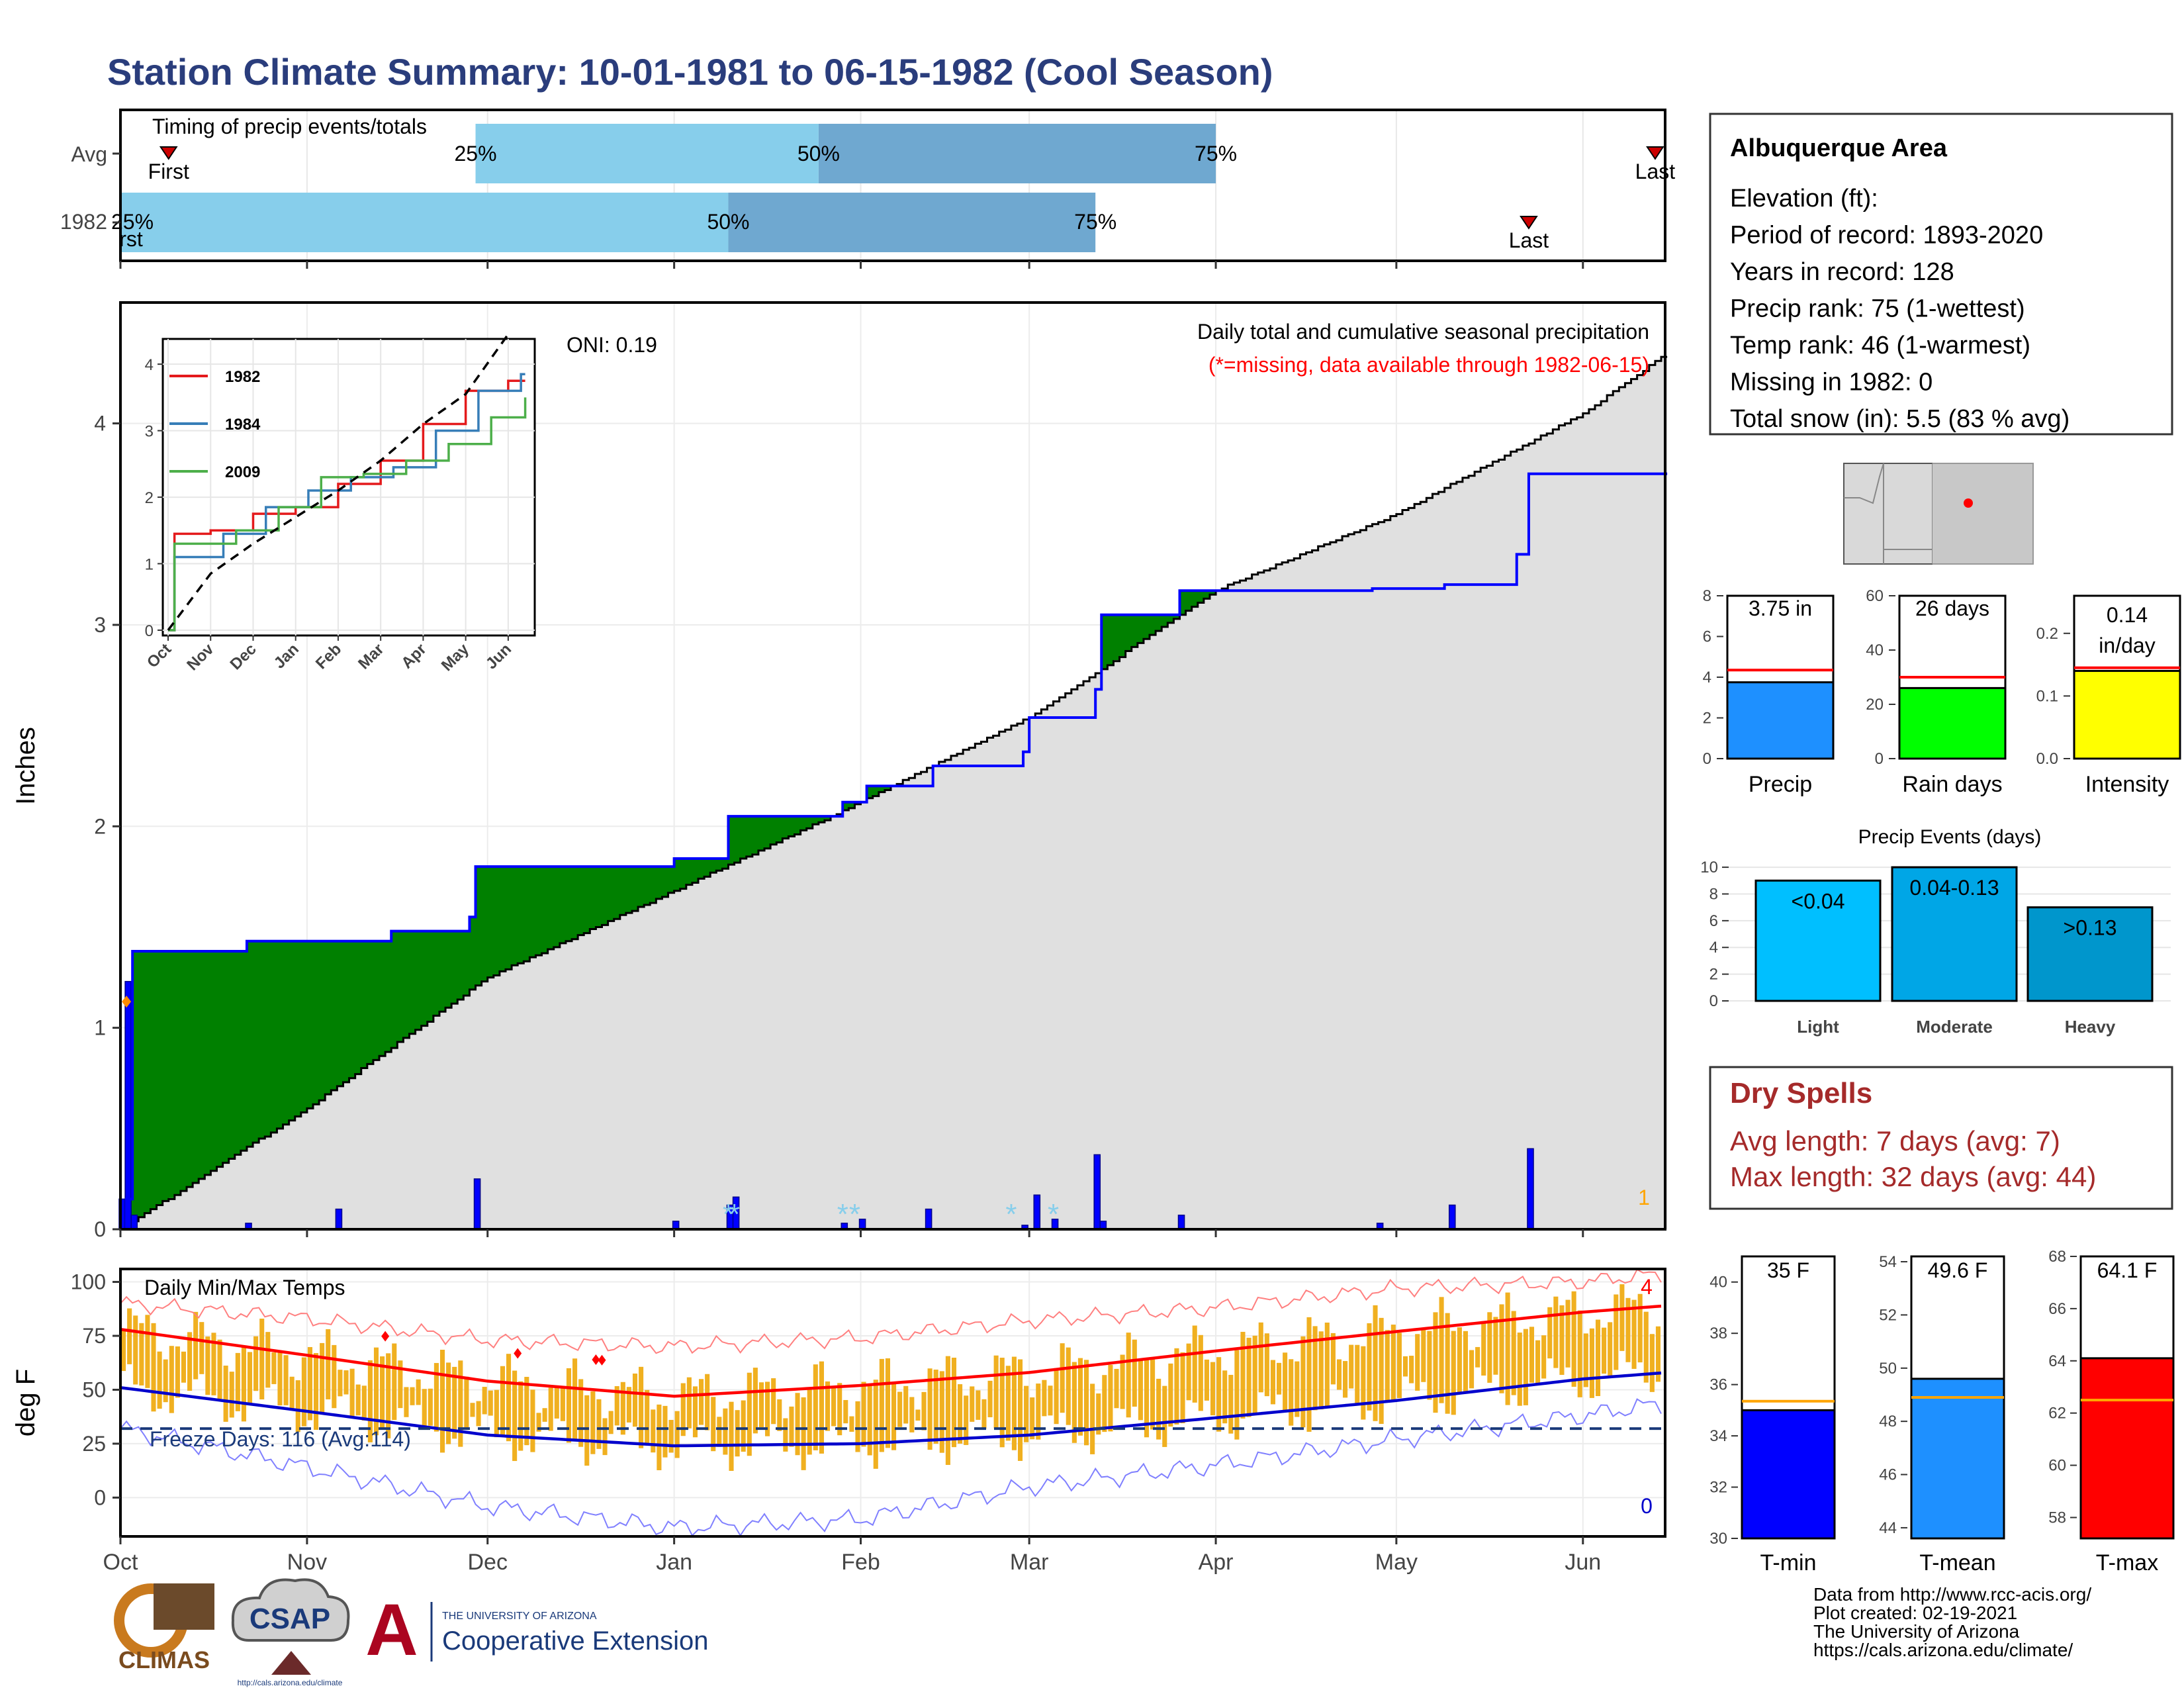 The height and width of the screenshot is (1688, 2184). What do you see at coordinates (1718, 1333) in the screenshot?
I see `tempbar-ytick: 38` at bounding box center [1718, 1333].